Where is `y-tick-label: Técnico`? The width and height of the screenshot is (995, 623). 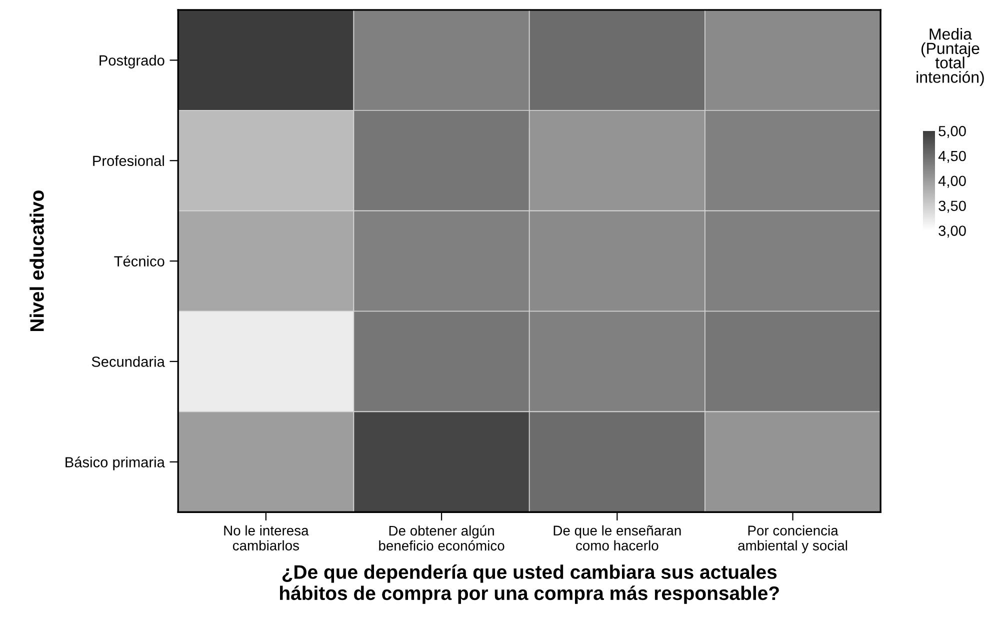 y-tick-label: Técnico is located at coordinates (139, 261).